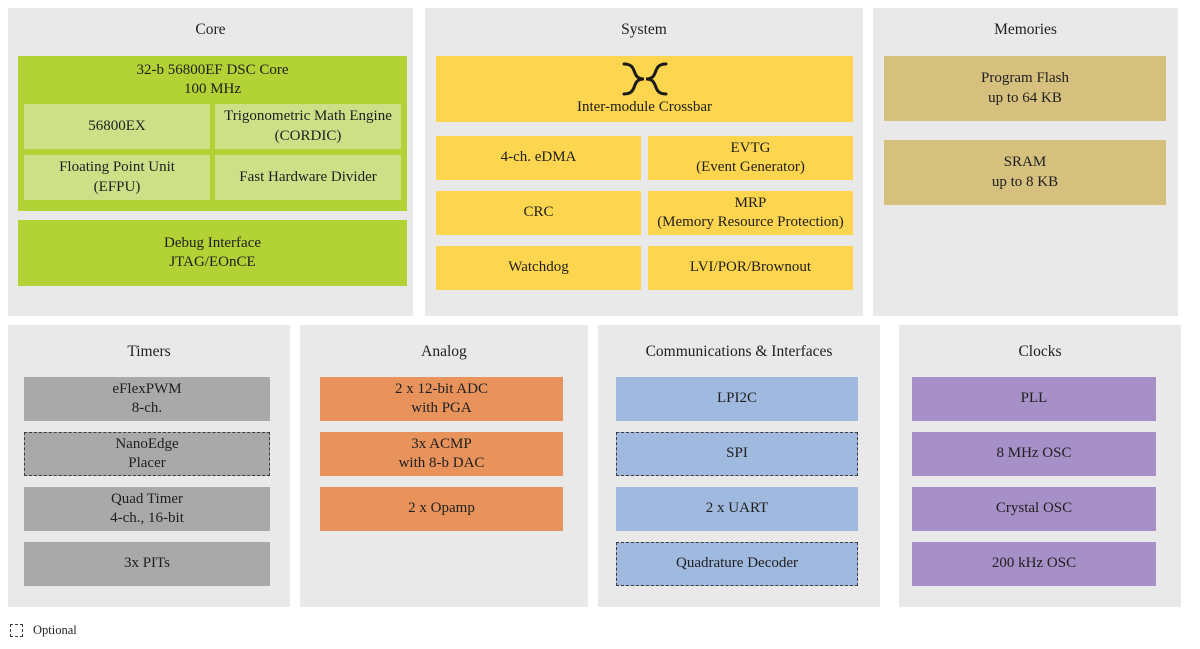  I want to click on optional-dashed-box-icon, so click(16, 630).